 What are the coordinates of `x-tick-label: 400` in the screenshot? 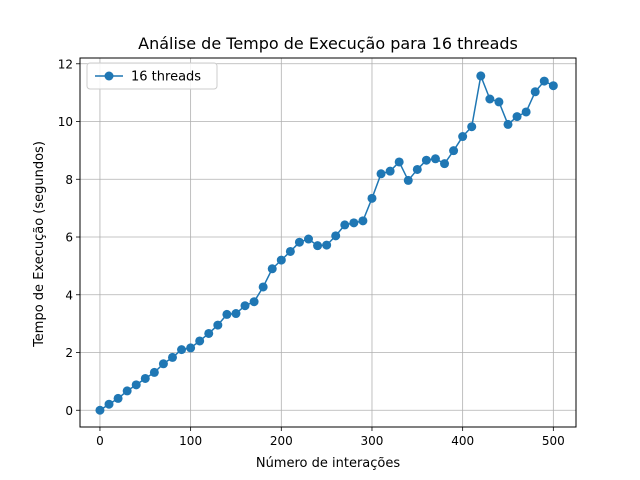 It's located at (462, 441).